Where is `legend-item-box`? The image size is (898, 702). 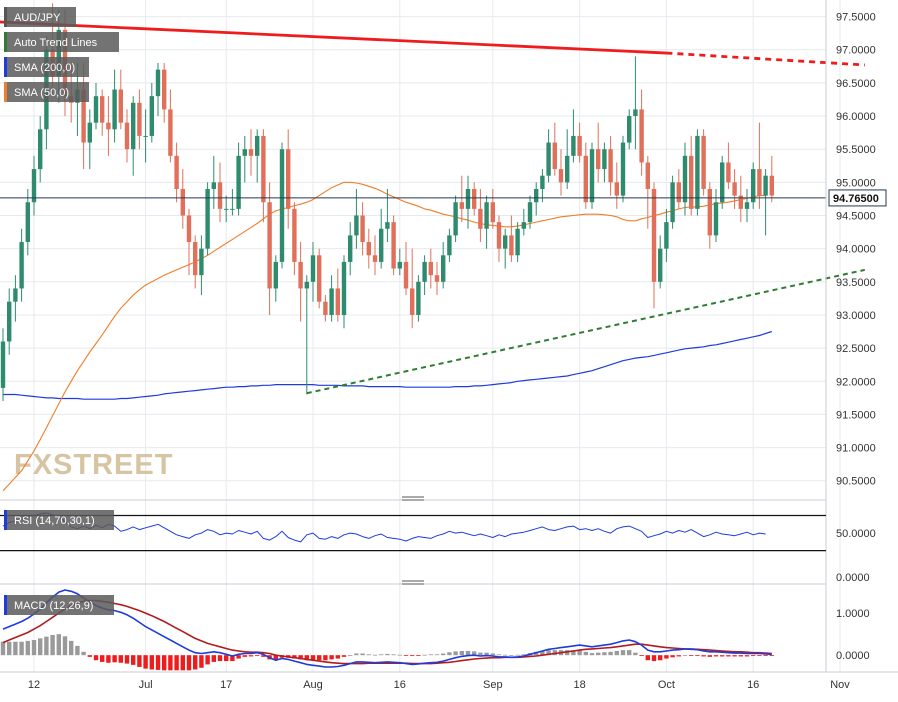
legend-item-box is located at coordinates (46, 67).